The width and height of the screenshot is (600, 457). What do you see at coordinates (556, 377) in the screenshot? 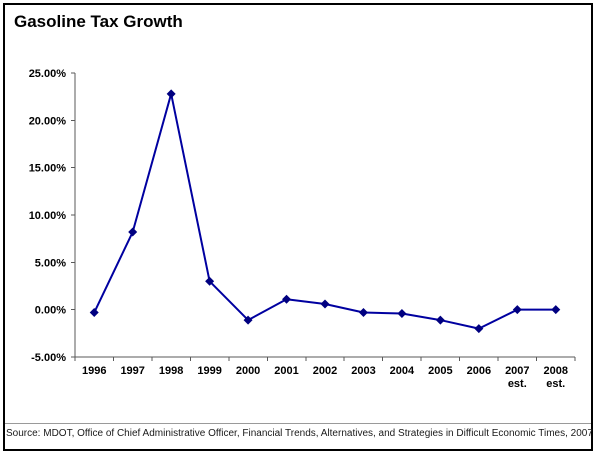
I see `x-tick-label: 2008 est.` at bounding box center [556, 377].